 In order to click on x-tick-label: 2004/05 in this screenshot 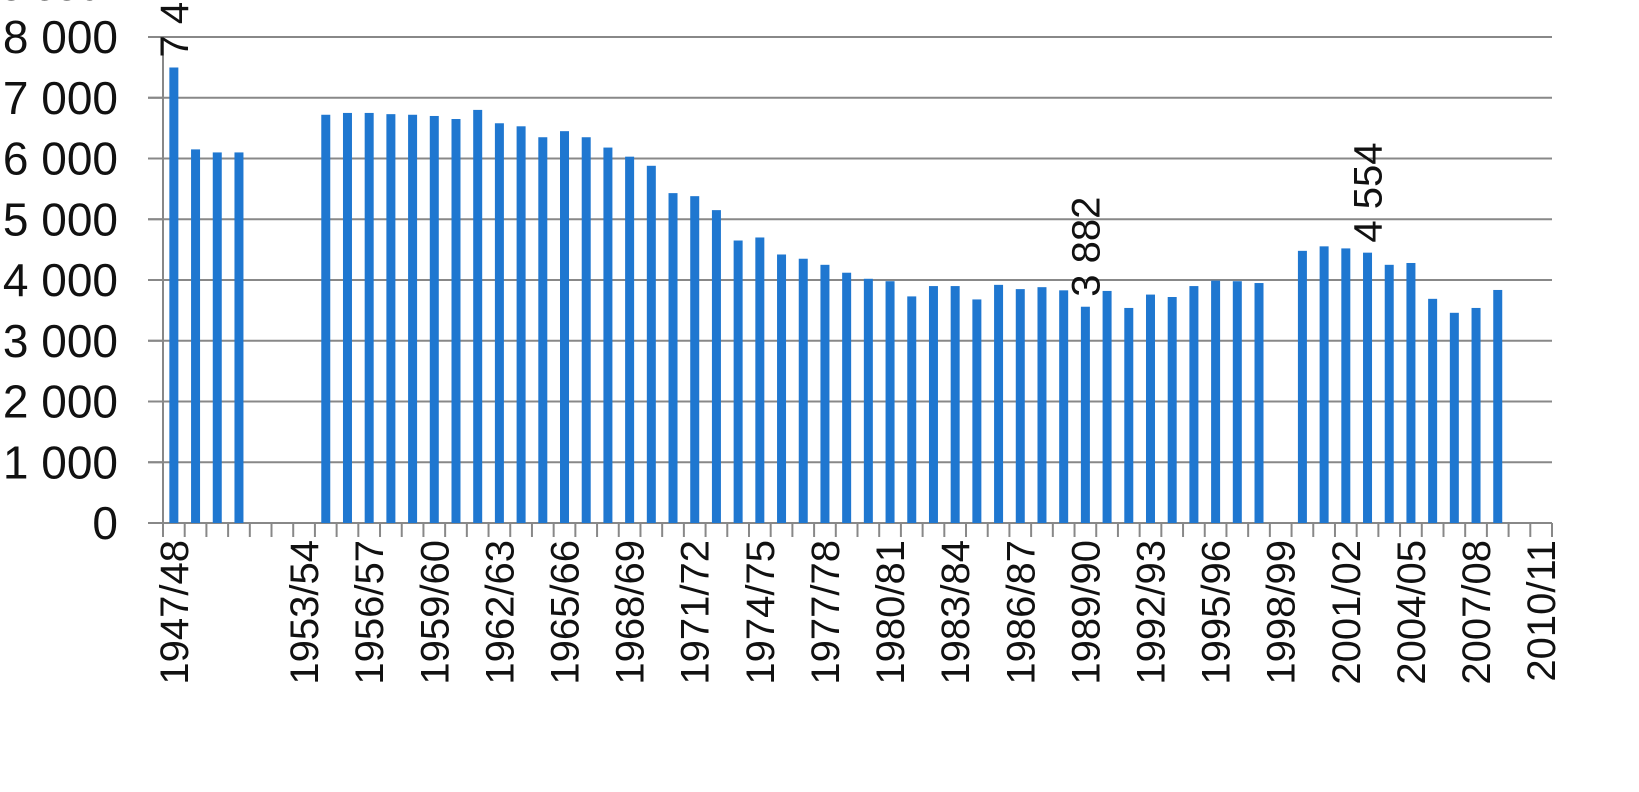, I will do `click(1412, 612)`.